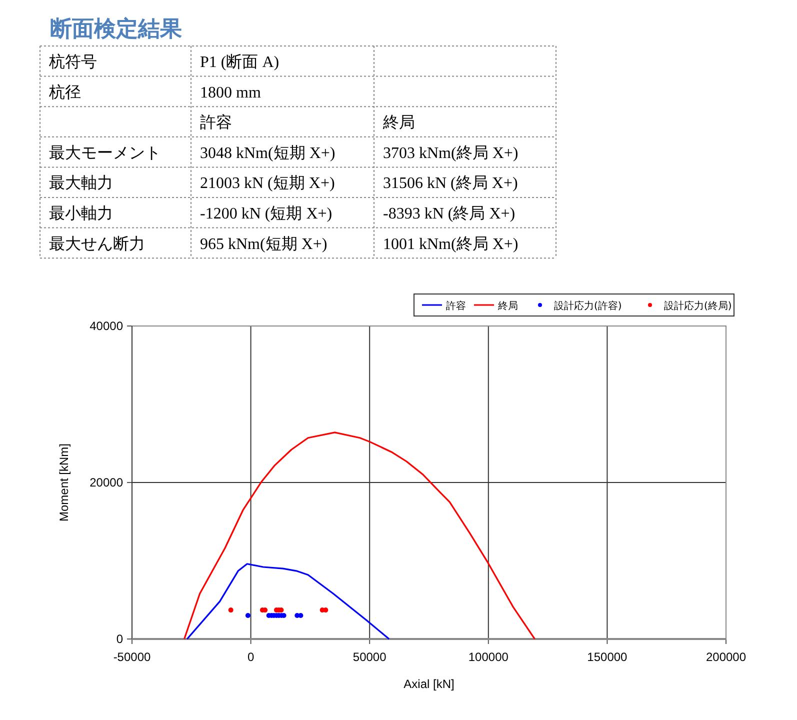  I want to click on category-label: 最大軸力, so click(81, 183).